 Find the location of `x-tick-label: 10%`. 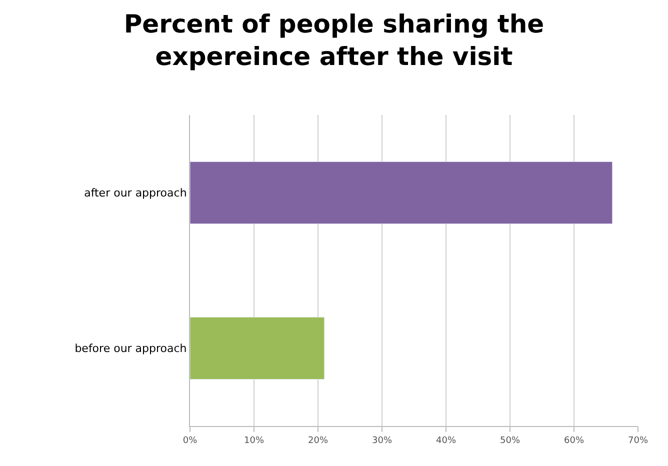

x-tick-label: 10% is located at coordinates (254, 441).